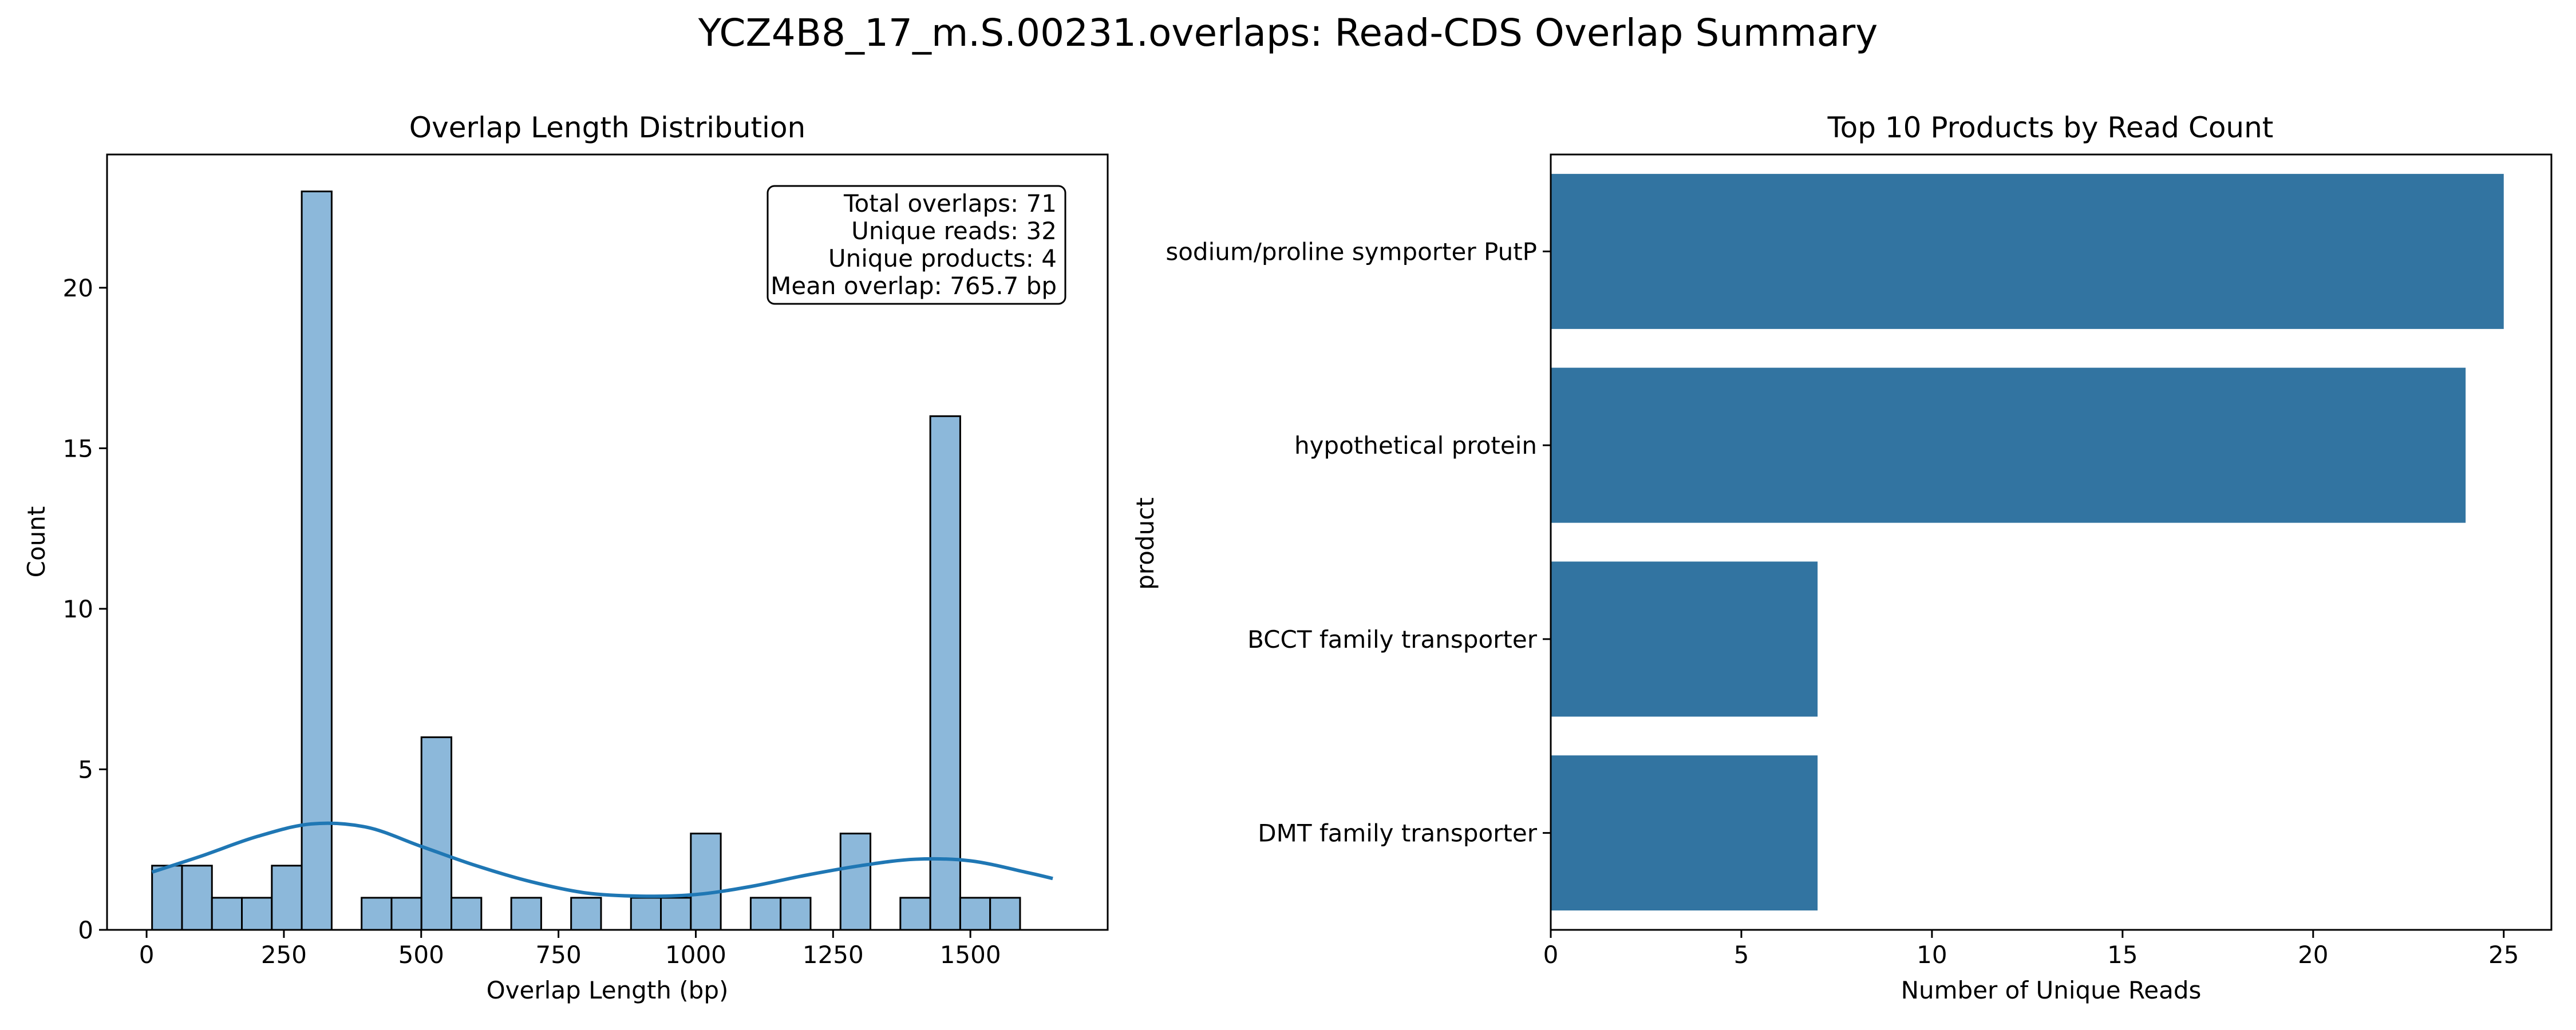  What do you see at coordinates (2050, 127) in the screenshot?
I see `bar-chart-title: Top 10 Products by Read Count` at bounding box center [2050, 127].